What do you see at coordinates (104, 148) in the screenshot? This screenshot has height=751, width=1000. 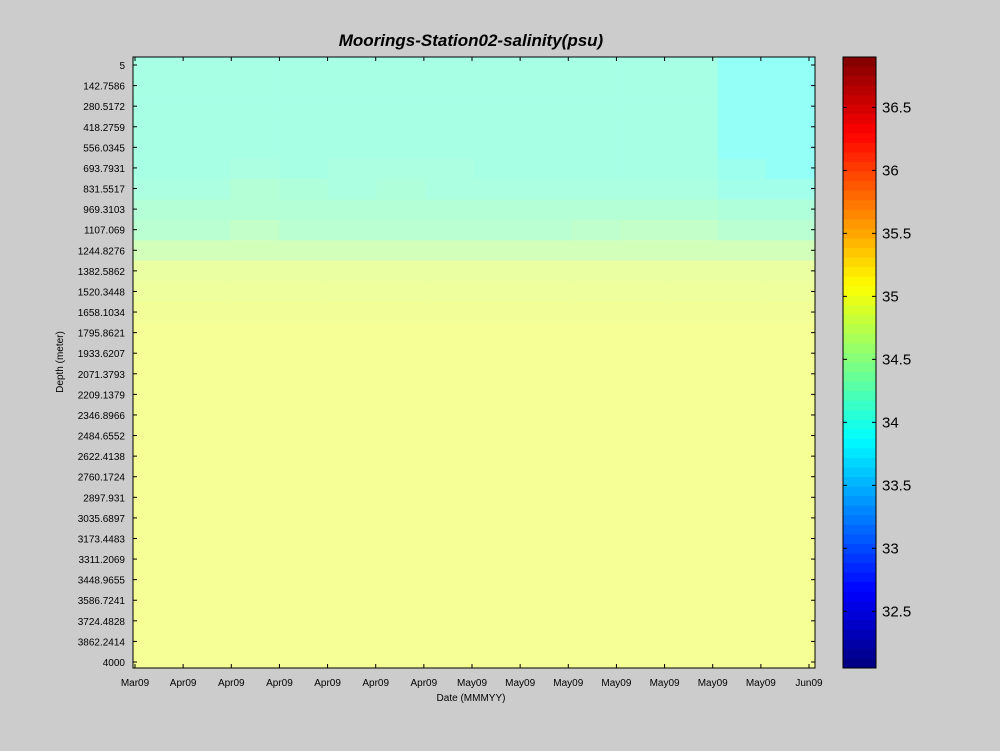 I see `y-tick-label: 556.0345` at bounding box center [104, 148].